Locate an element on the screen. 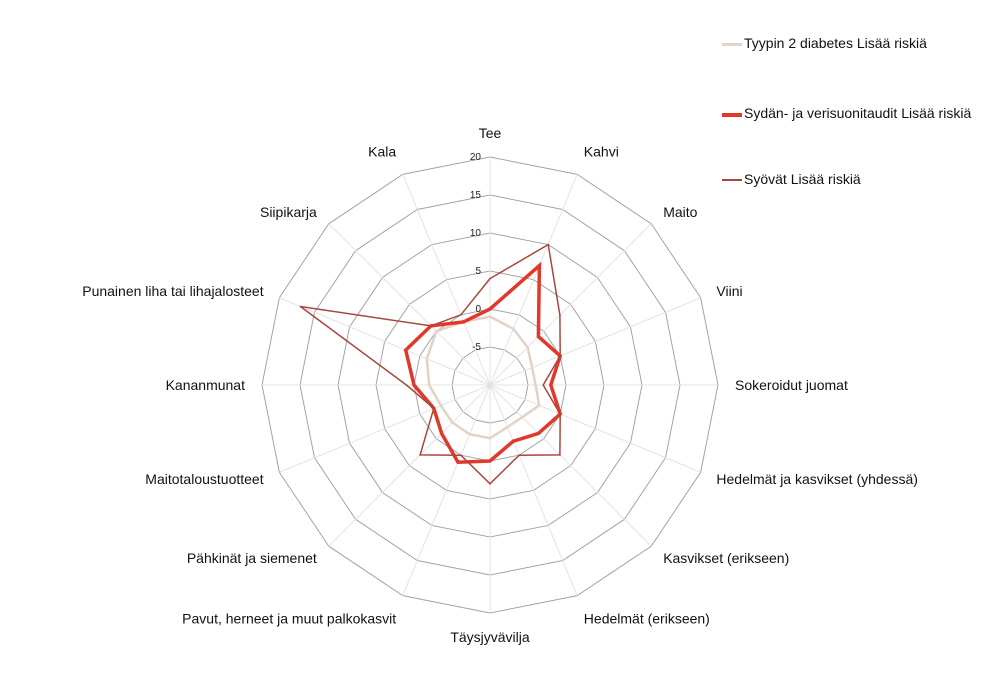 This screenshot has width=989, height=675. radial-tick-labels: -5 0 5 10 15 20 is located at coordinates (476, 252).